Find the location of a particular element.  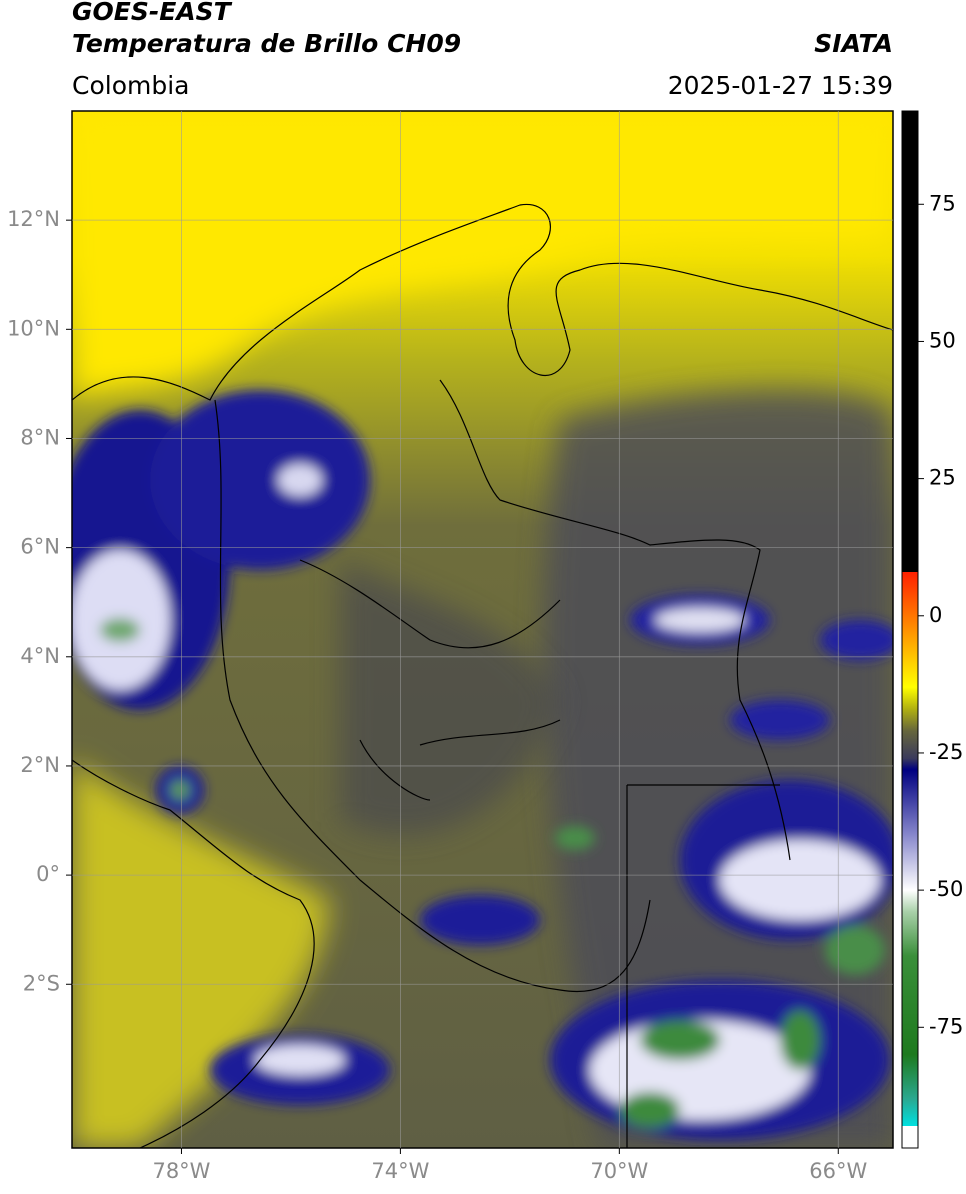

colorbar-tick-label: -50 is located at coordinates (946, 889).